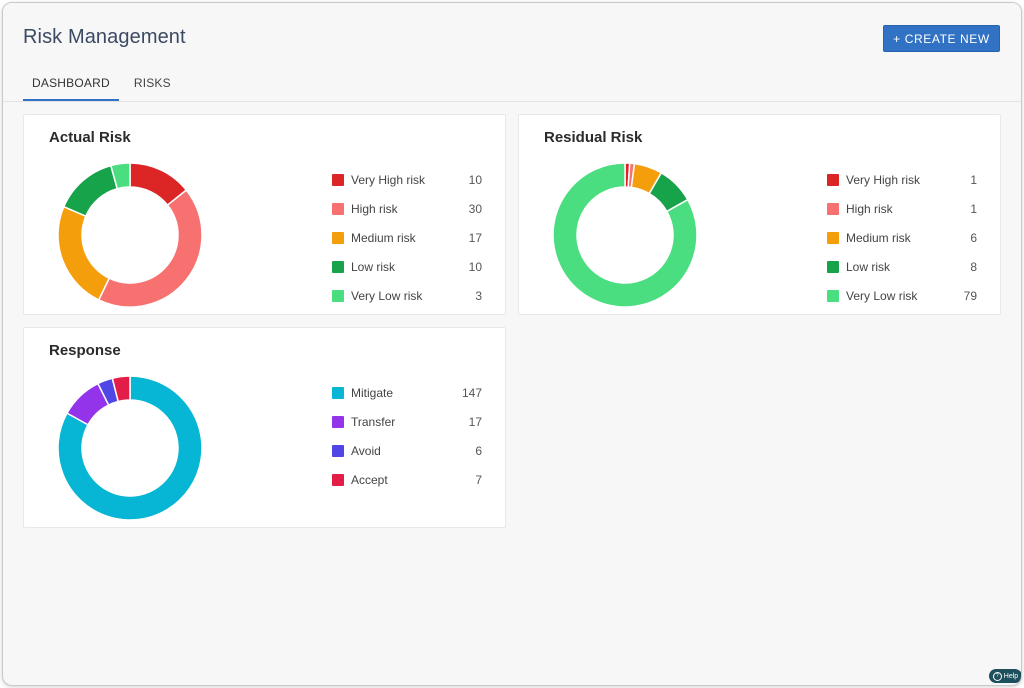 The width and height of the screenshot is (1024, 688). What do you see at coordinates (85, 350) in the screenshot?
I see `response-title: Response` at bounding box center [85, 350].